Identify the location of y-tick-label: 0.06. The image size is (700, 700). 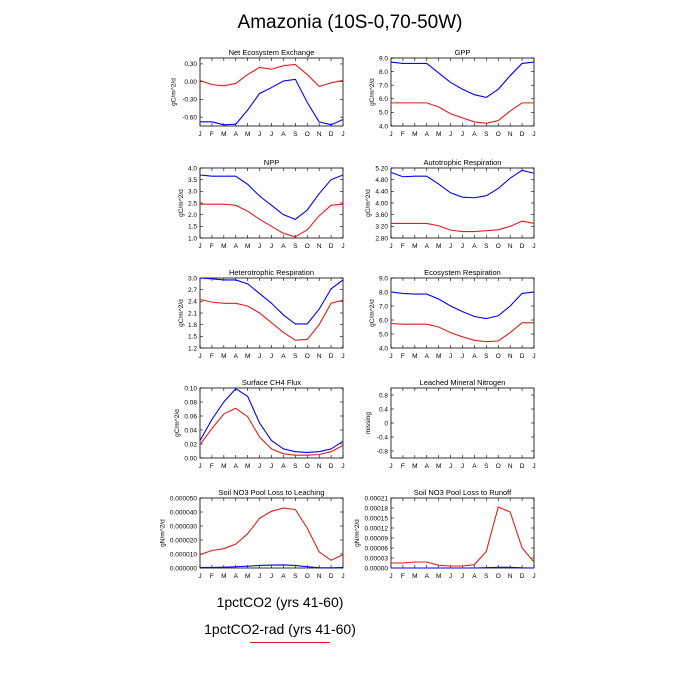
(190, 416).